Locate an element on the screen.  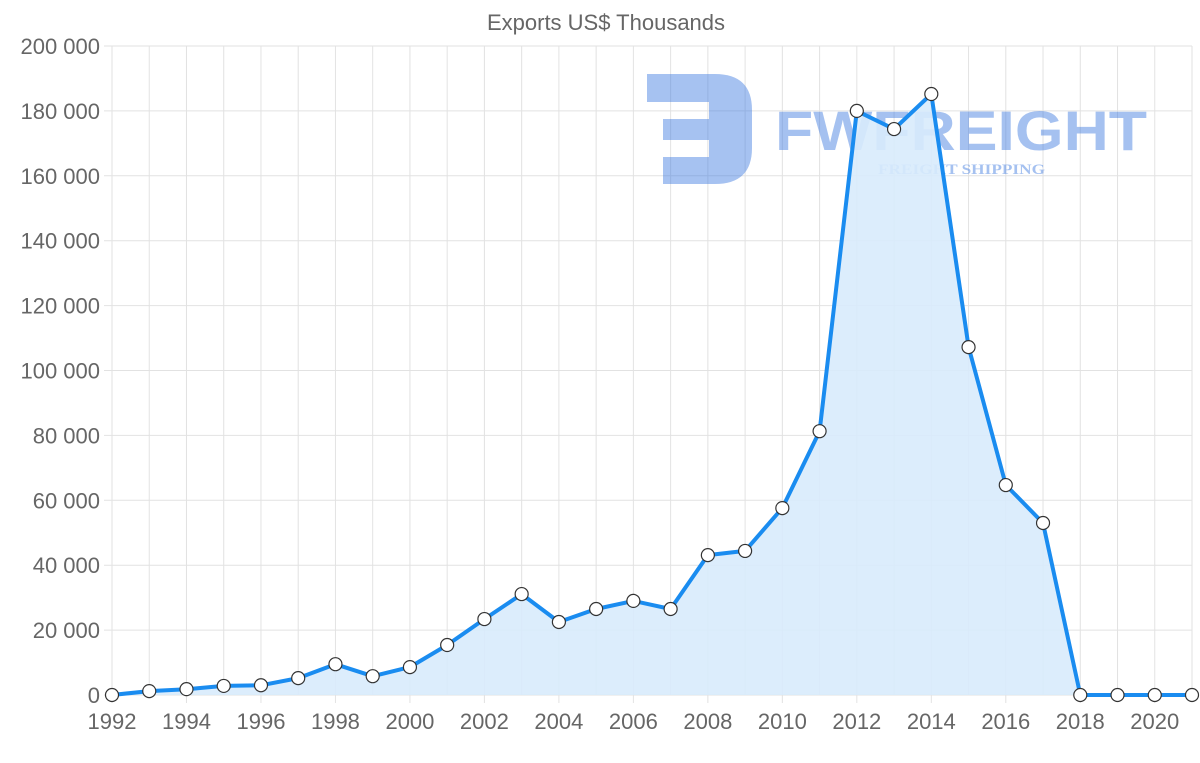
x-tick-label: 2006 is located at coordinates (633, 721).